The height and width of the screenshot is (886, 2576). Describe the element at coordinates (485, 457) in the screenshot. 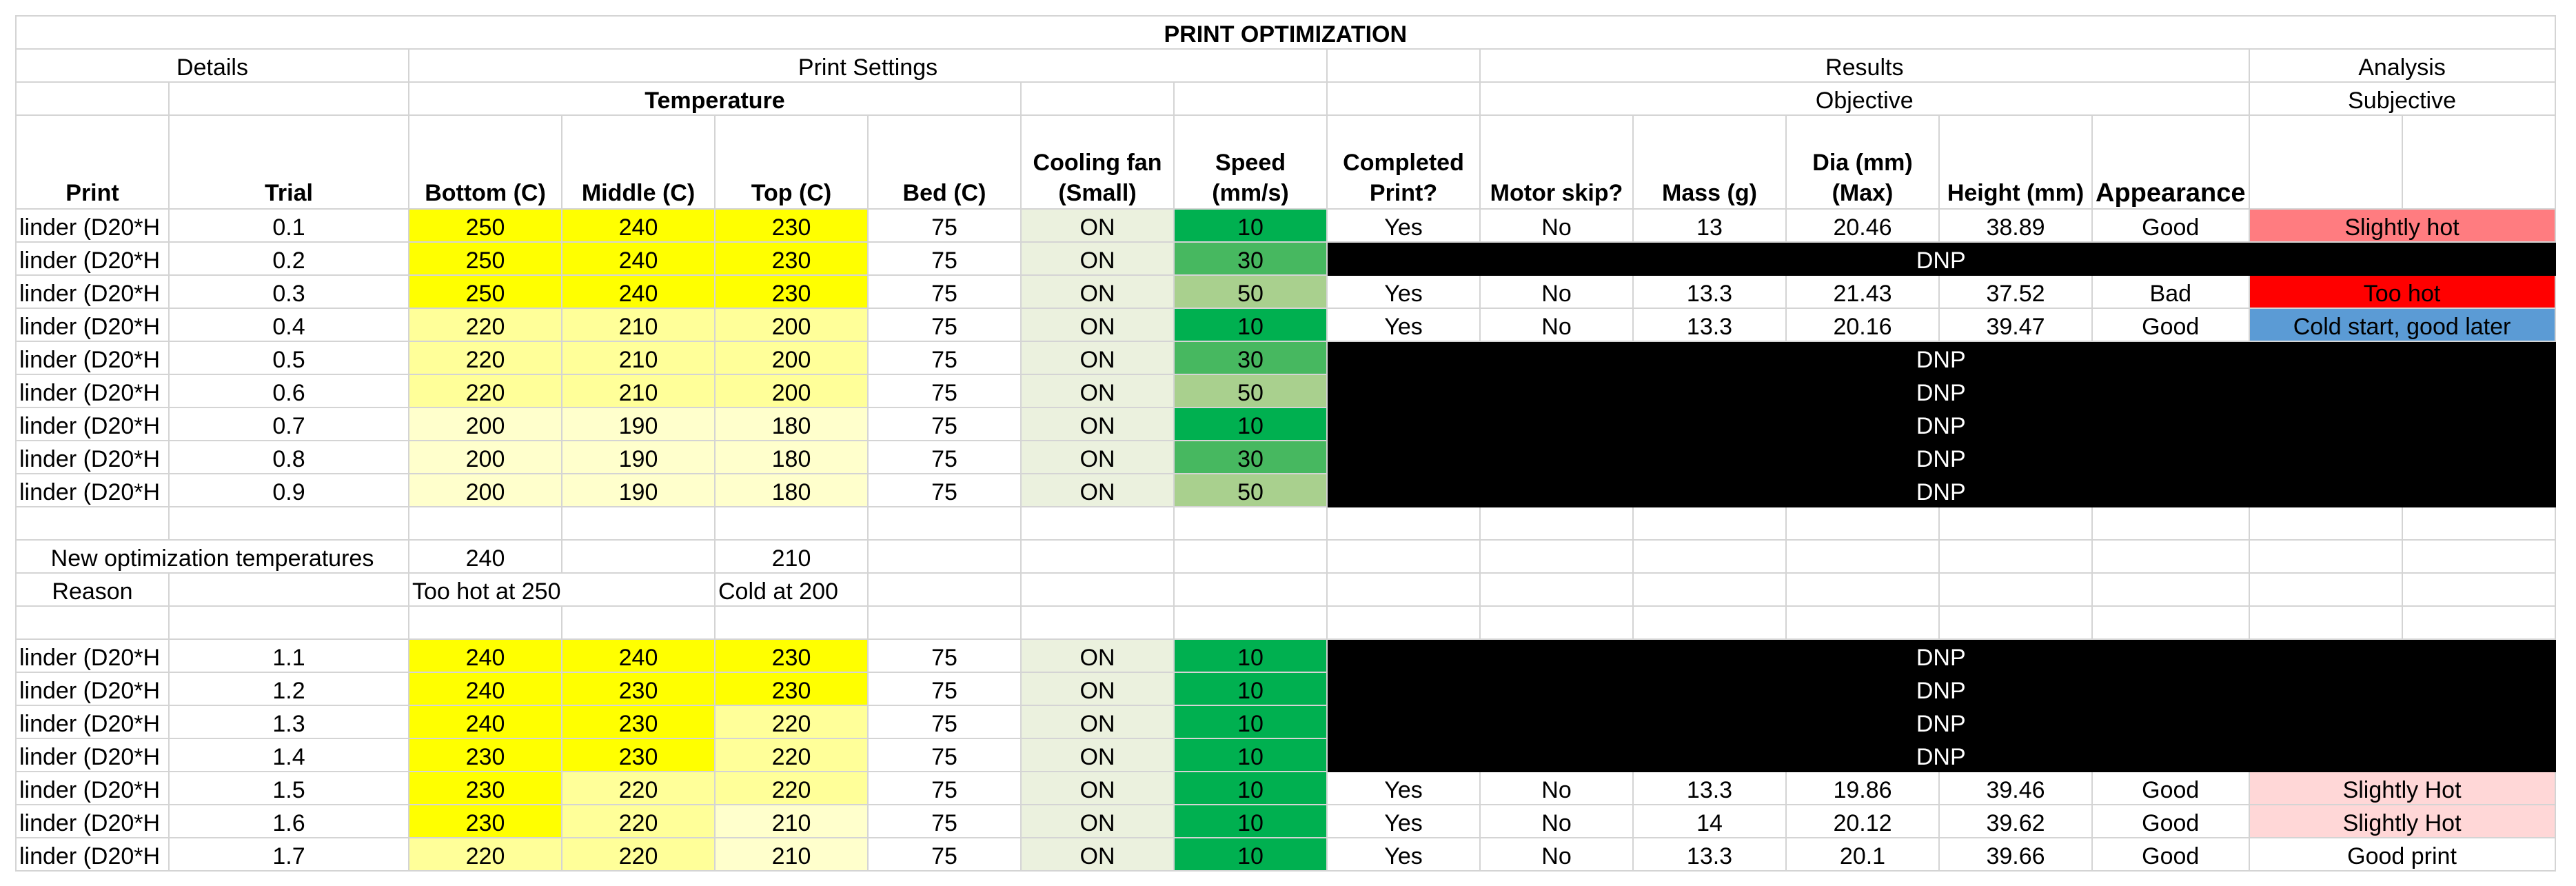

I see `cell-bottom: 200` at that location.